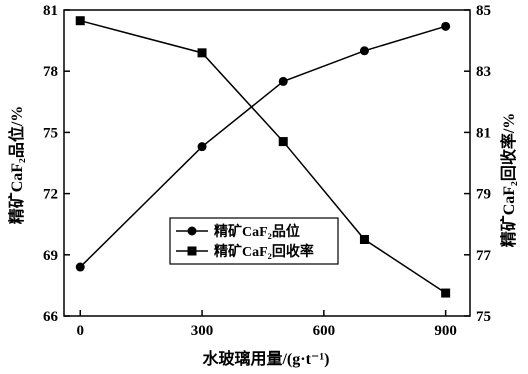 The width and height of the screenshot is (528, 374). I want to click on legend-box, so click(254, 241).